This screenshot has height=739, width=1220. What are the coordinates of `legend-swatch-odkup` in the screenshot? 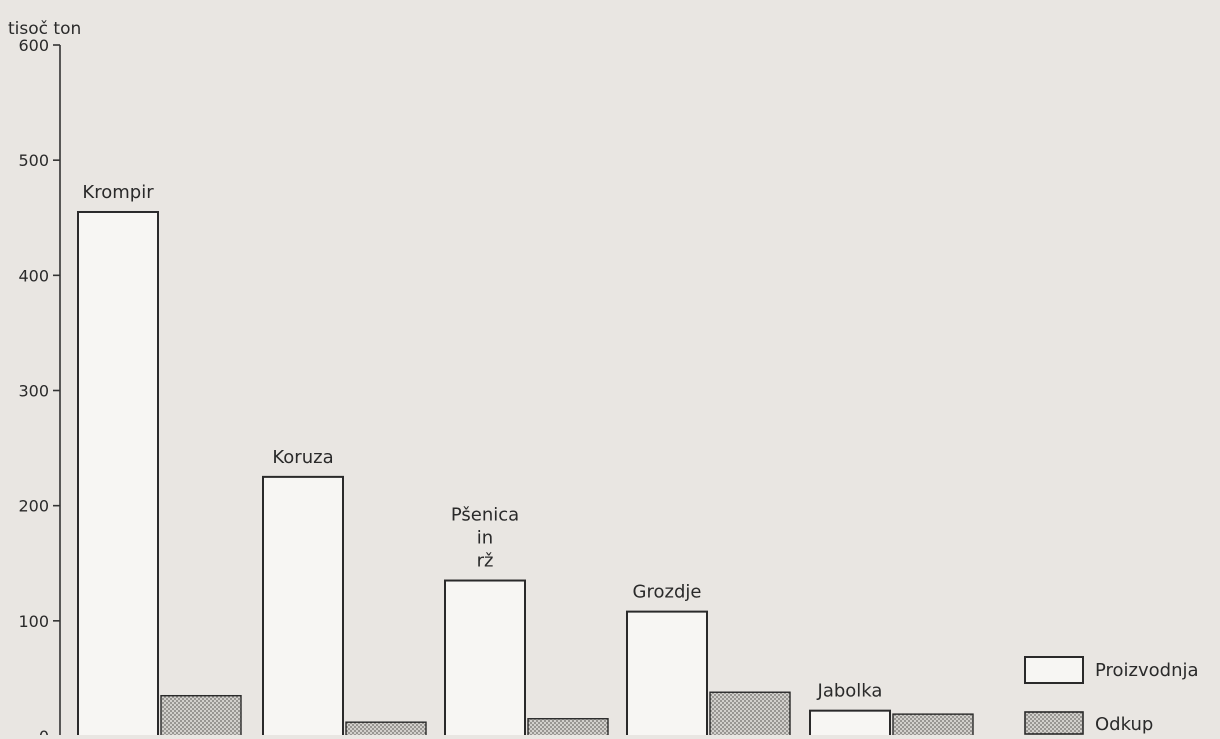 It's located at (1054, 723).